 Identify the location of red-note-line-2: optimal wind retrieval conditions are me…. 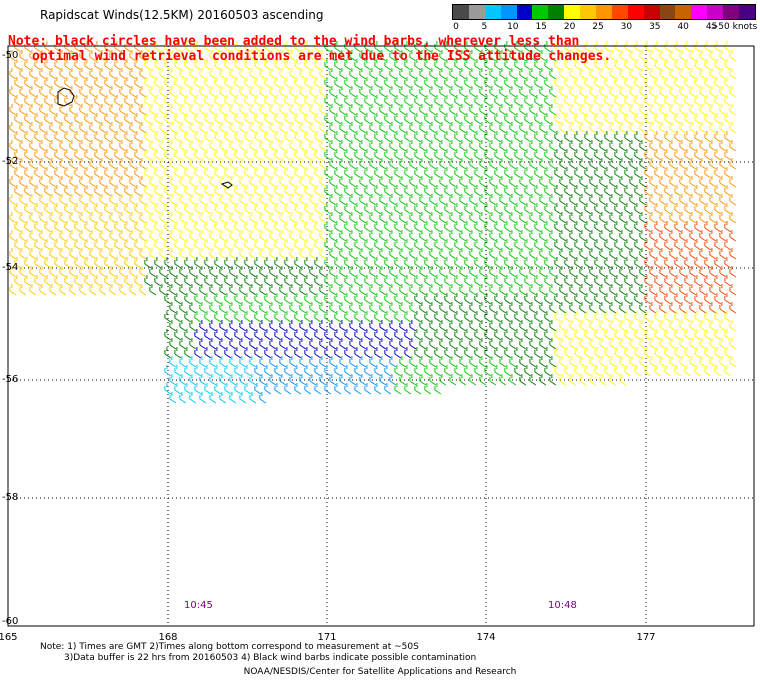
(322, 56).